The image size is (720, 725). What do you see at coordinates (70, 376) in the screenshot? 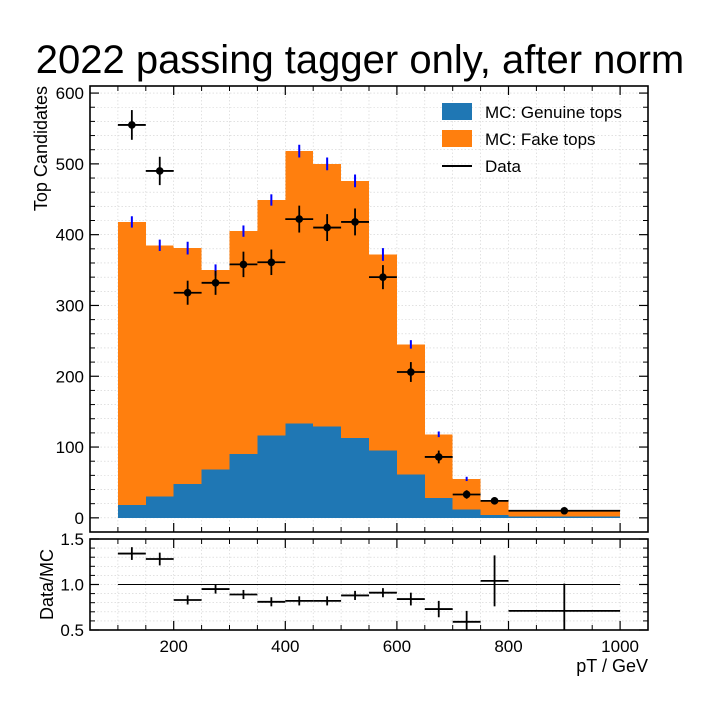
I see `y-tick-label: 200` at bounding box center [70, 376].